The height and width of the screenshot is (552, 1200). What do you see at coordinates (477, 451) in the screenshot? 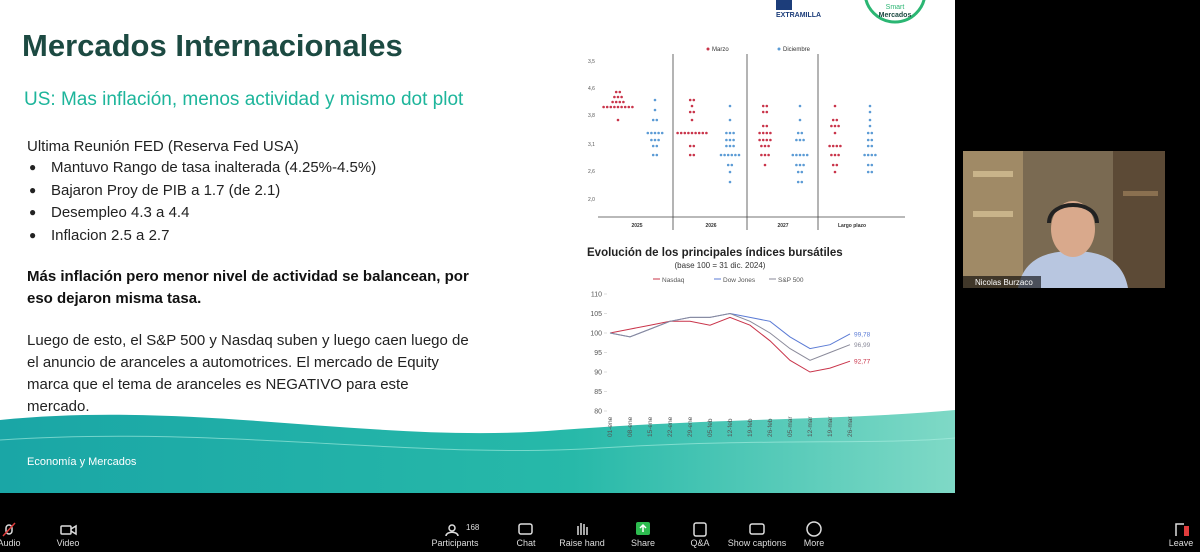
I see `footer-wave` at bounding box center [477, 451].